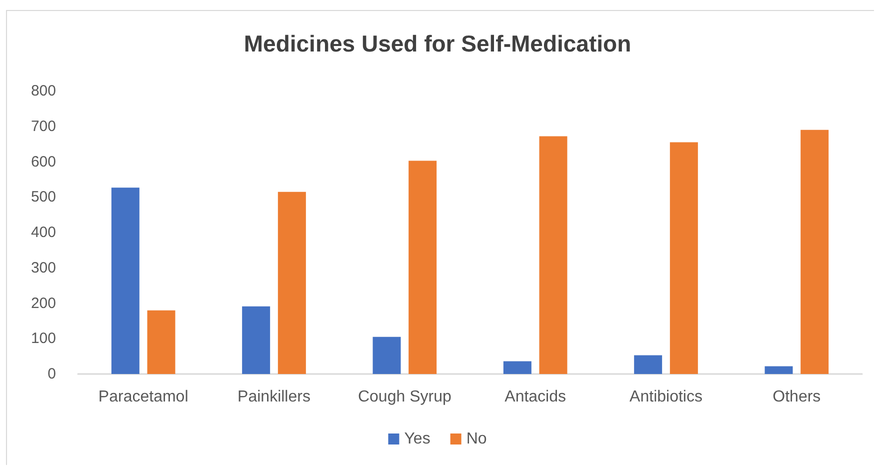  Describe the element at coordinates (43, 303) in the screenshot. I see `y-tick-label: 200` at that location.